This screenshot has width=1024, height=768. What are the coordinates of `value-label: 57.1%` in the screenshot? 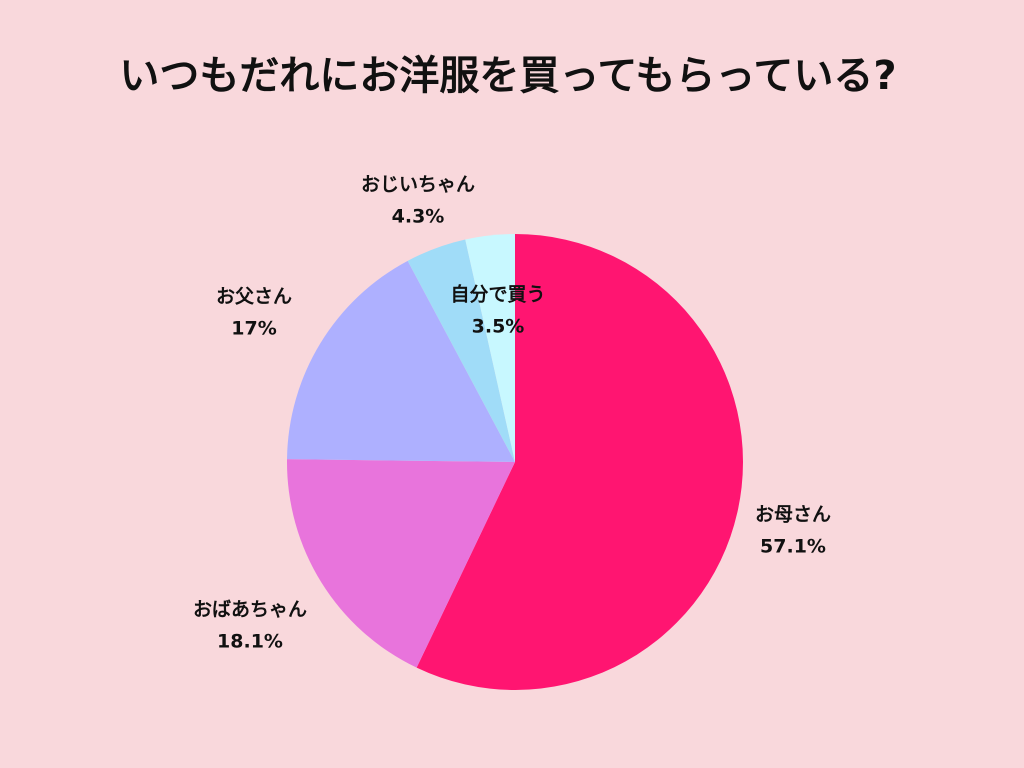 It's located at (793, 547).